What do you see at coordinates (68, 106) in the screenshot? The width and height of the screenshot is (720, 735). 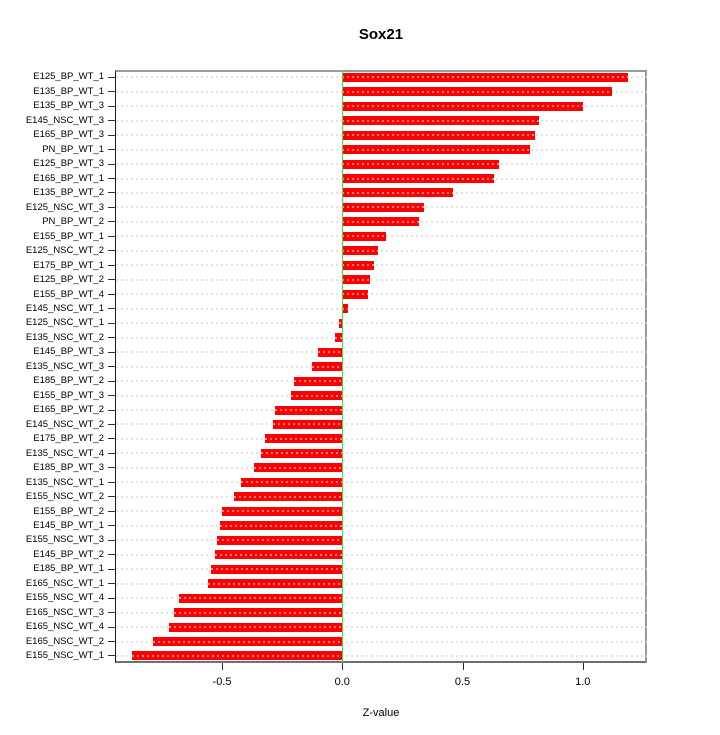 I see `category-label: E135_BP_WT_3` at bounding box center [68, 106].